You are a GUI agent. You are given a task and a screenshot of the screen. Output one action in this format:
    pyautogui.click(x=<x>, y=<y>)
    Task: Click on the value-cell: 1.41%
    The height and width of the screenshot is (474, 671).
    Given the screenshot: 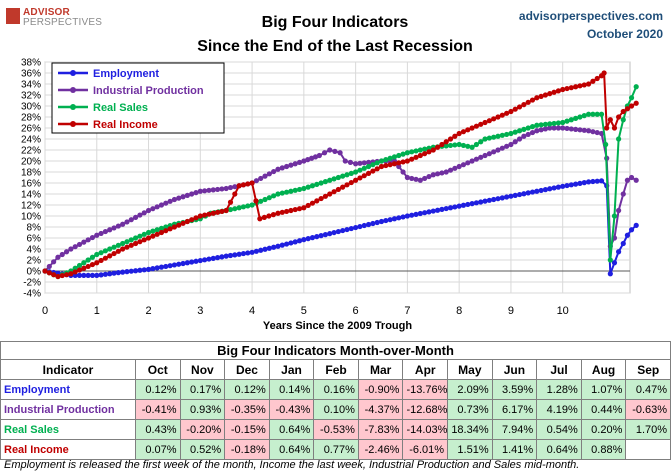 What is the action you would take?
    pyautogui.click(x=514, y=449)
    